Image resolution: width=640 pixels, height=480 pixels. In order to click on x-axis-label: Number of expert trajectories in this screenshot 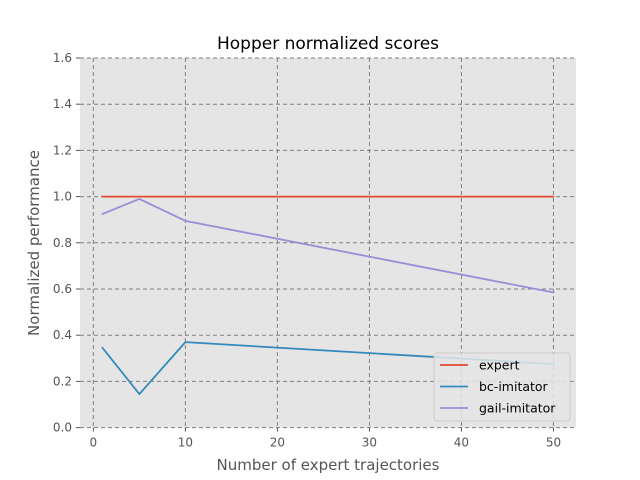, I will do `click(328, 465)`.